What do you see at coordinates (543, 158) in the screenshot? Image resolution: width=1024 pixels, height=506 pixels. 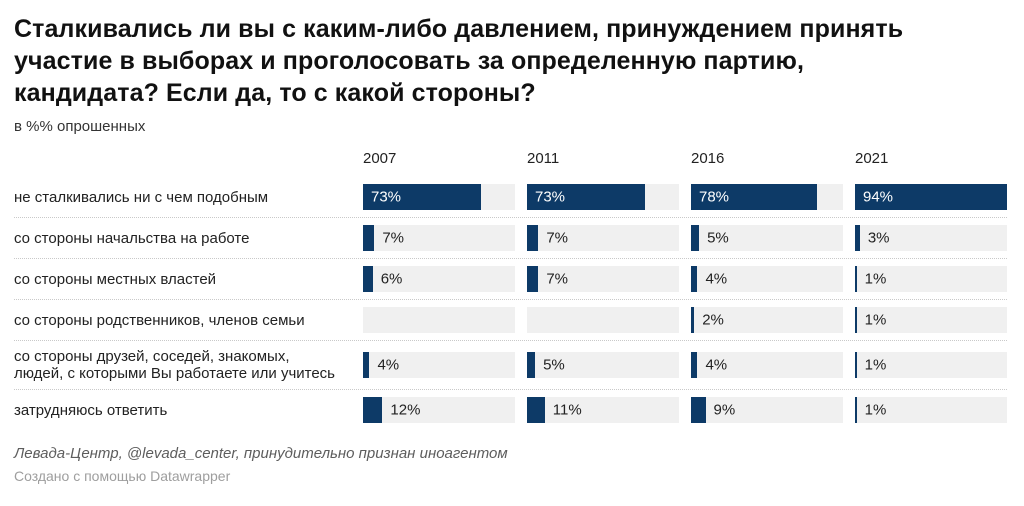 I see `column-header-2011: 2011` at bounding box center [543, 158].